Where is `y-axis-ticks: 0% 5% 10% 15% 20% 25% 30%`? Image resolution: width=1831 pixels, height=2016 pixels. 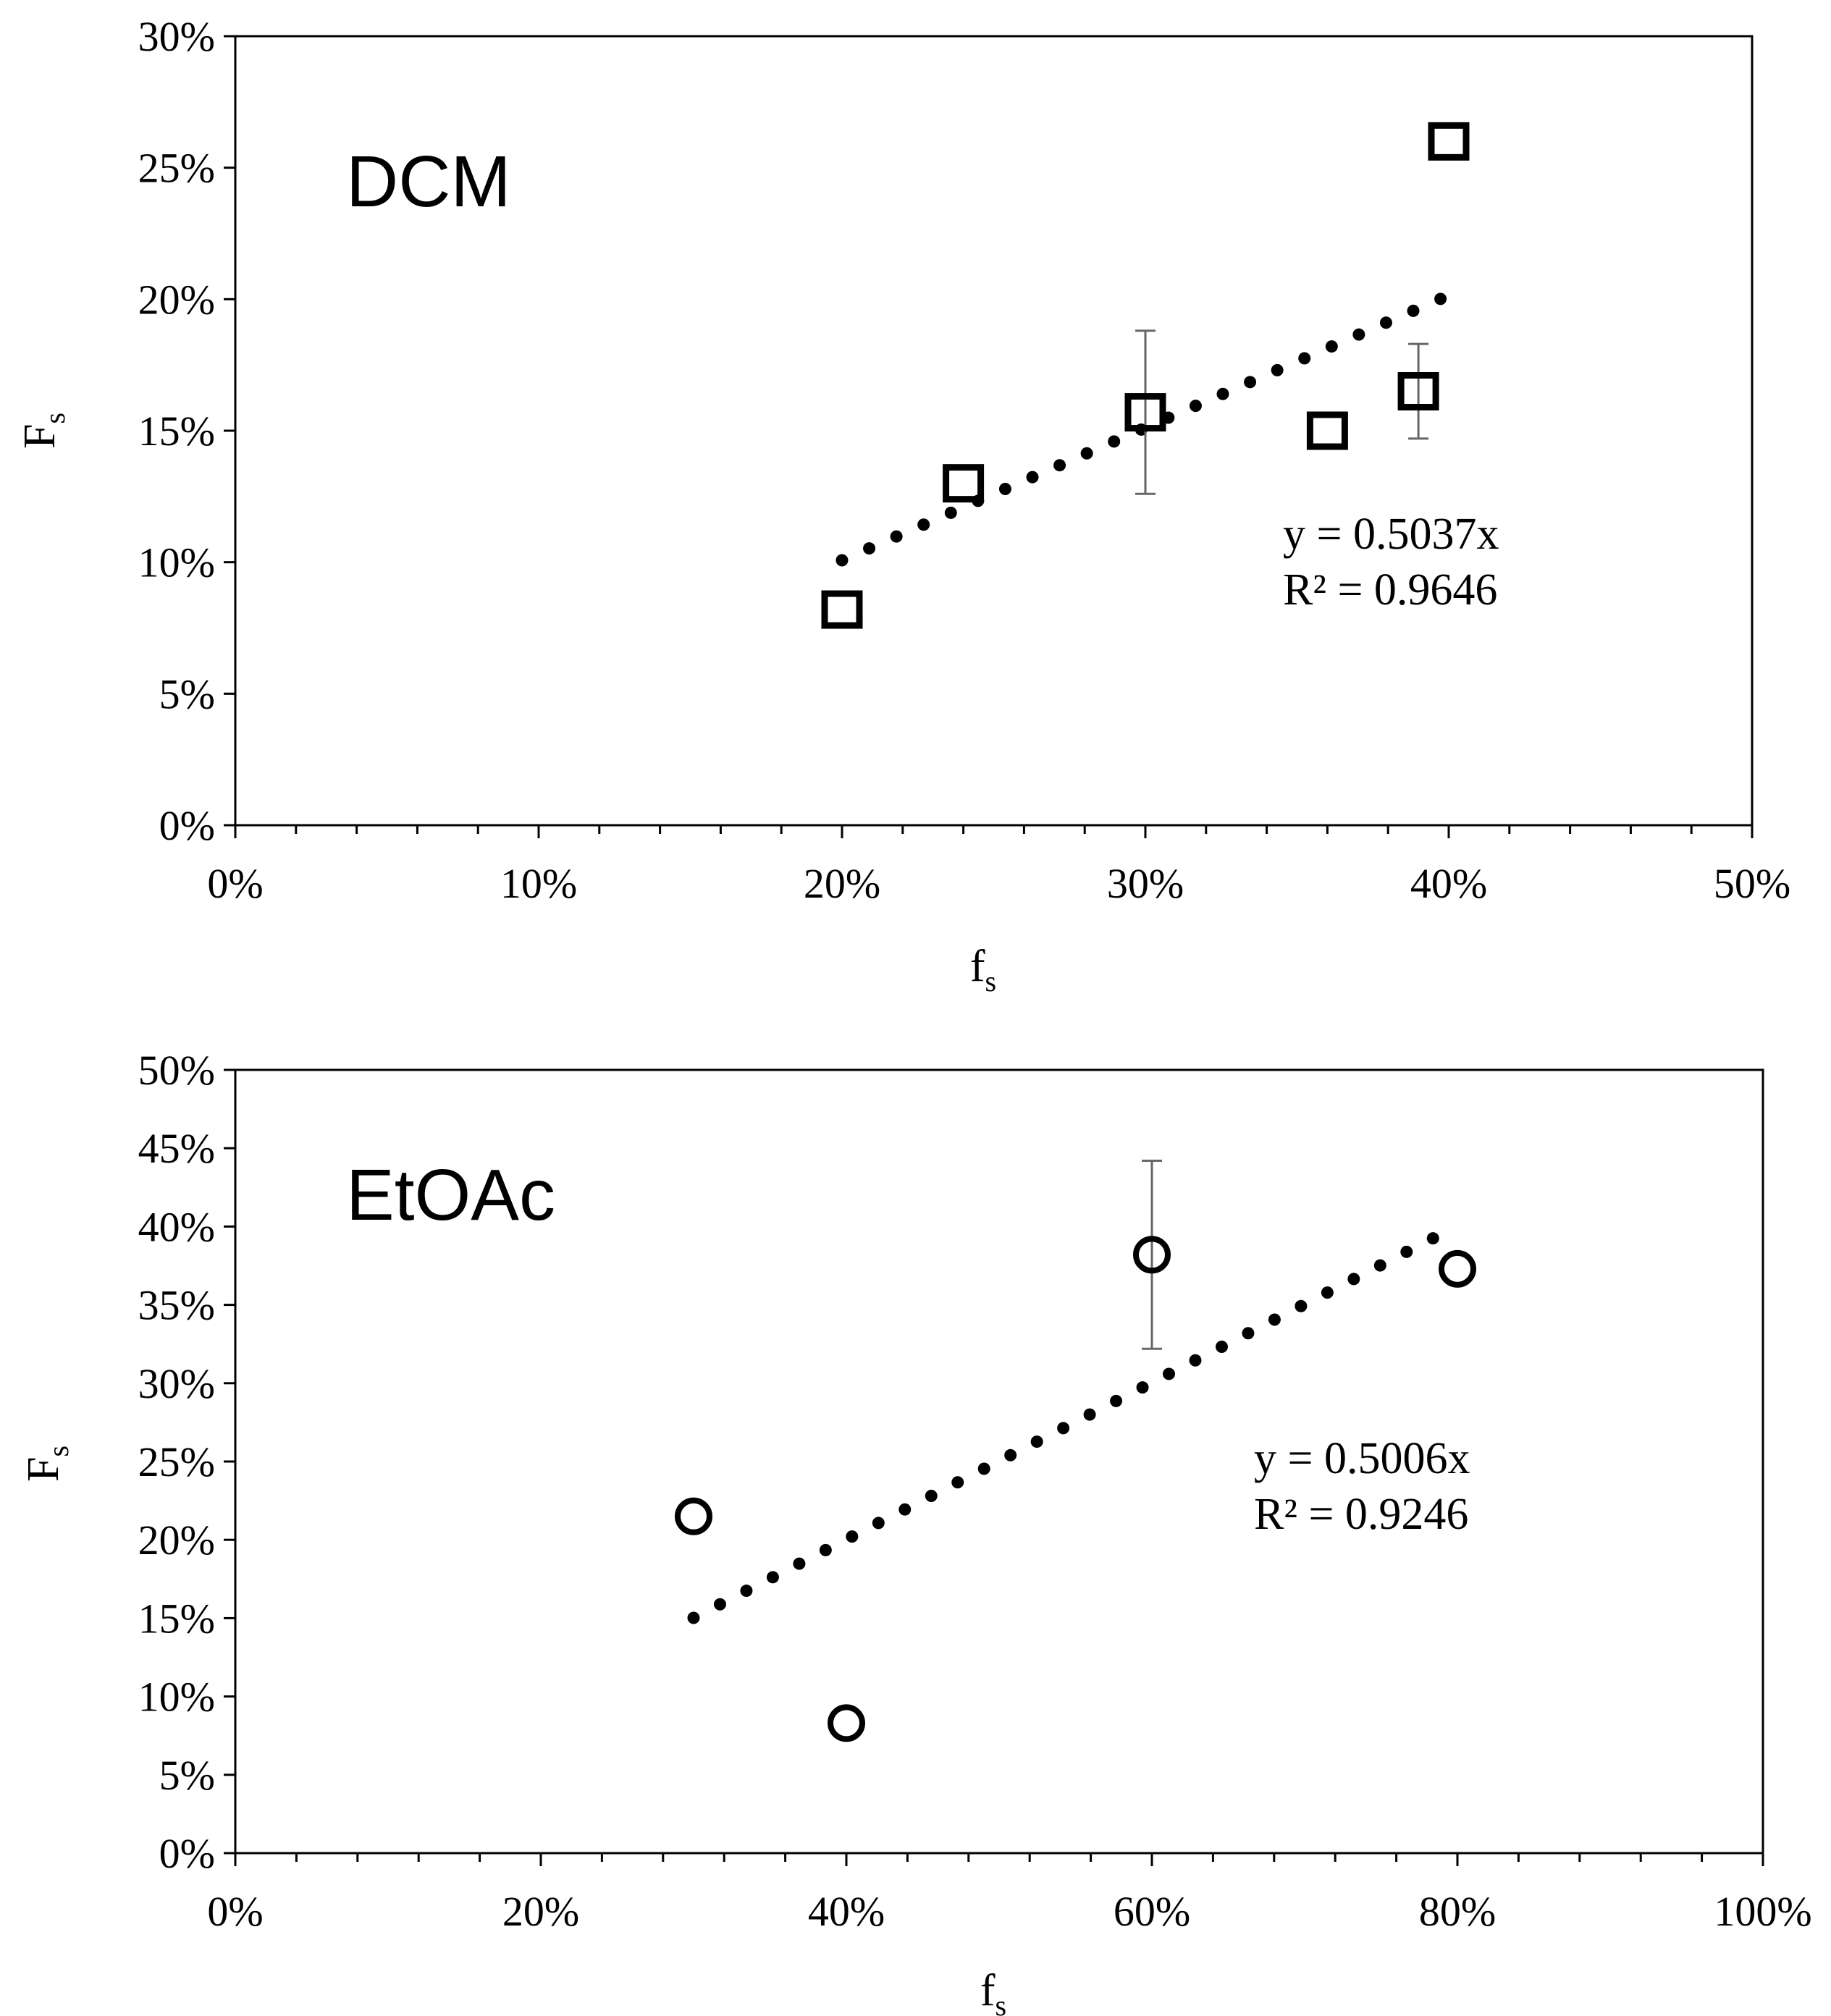
y-axis-ticks: 0% 5% 10% 15% 20% 25% 30% is located at coordinates (186, 431).